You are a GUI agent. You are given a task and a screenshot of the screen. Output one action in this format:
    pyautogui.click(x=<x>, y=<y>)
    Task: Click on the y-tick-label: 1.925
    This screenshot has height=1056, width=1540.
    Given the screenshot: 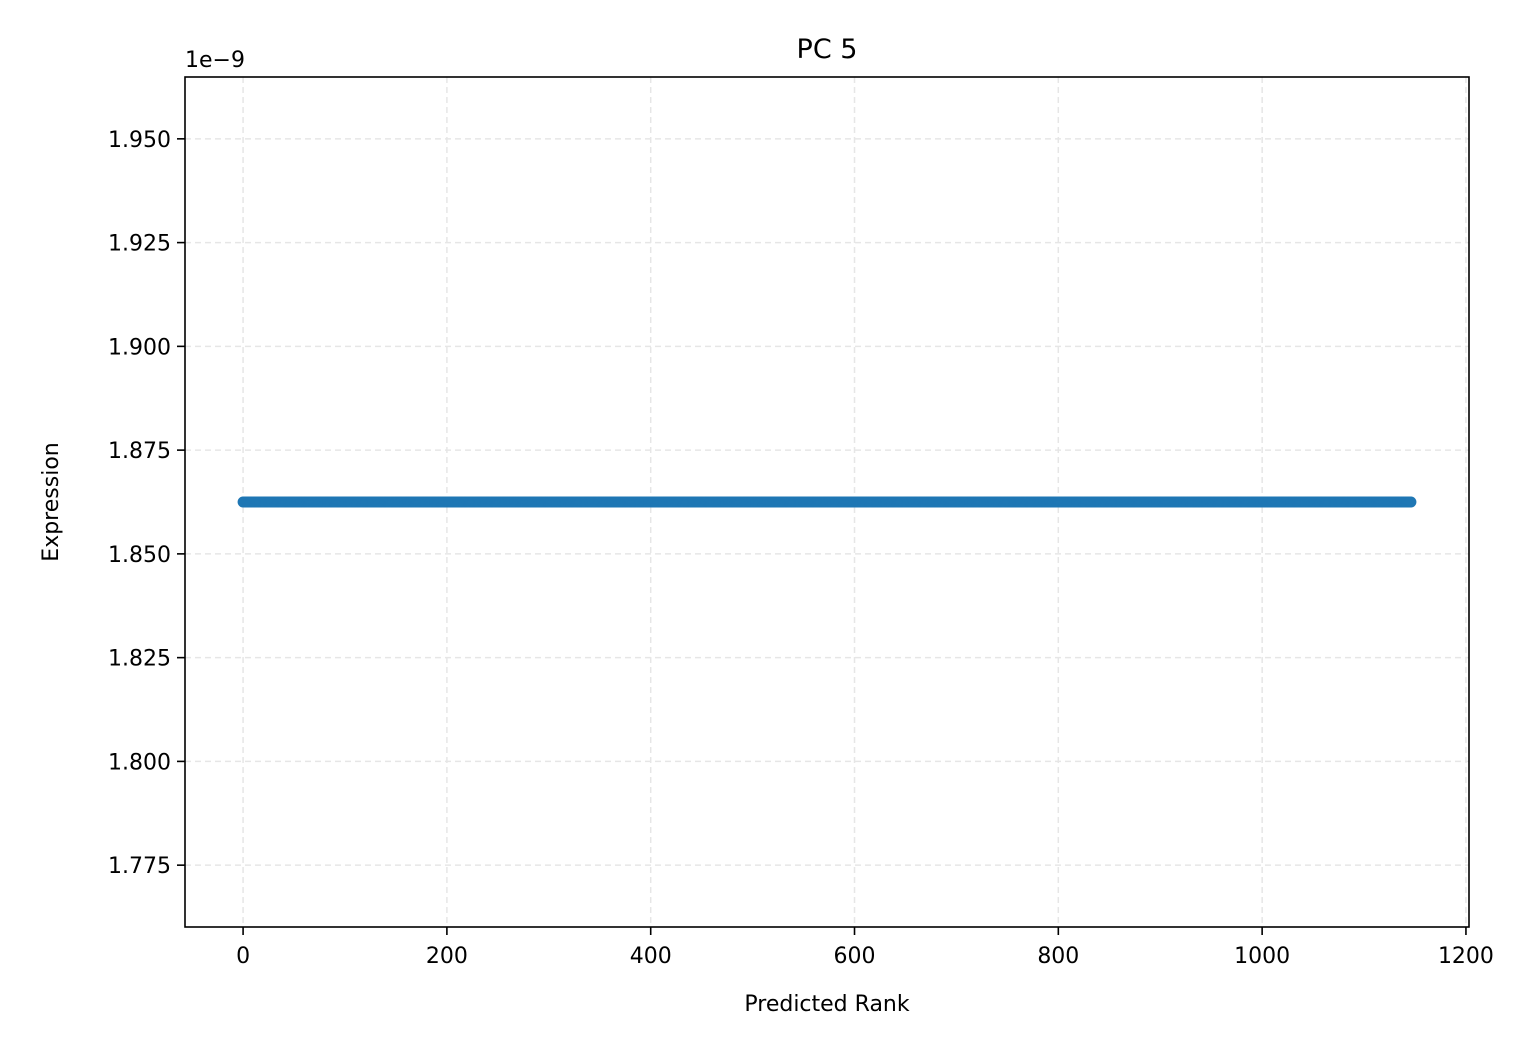 What is the action you would take?
    pyautogui.click(x=139, y=244)
    